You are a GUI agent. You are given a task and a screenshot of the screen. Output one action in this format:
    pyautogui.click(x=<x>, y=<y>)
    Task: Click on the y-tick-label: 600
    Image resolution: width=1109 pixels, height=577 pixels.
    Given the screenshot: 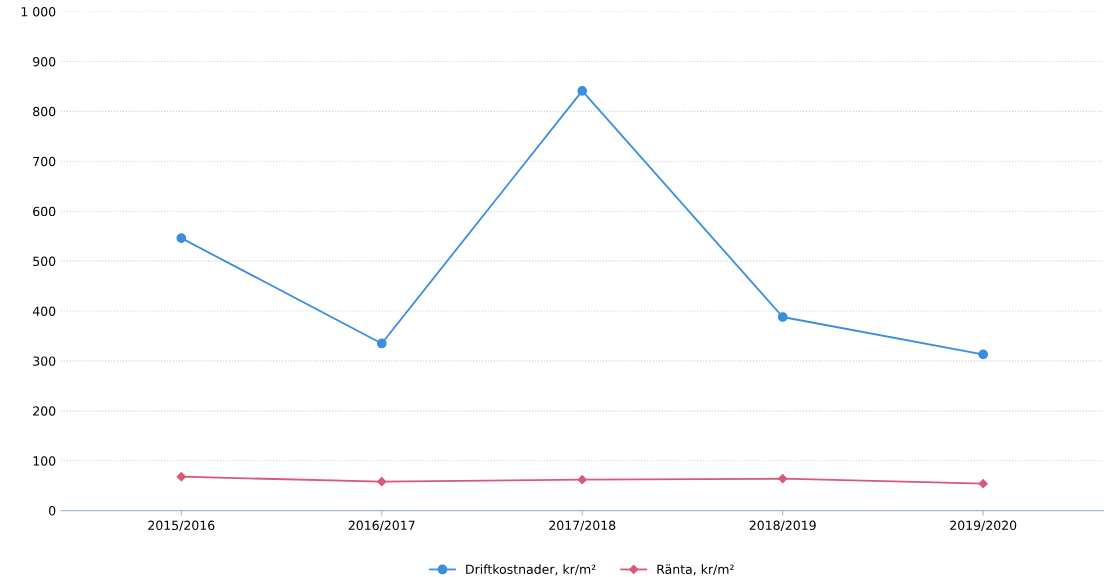 What is the action you would take?
    pyautogui.click(x=44, y=211)
    